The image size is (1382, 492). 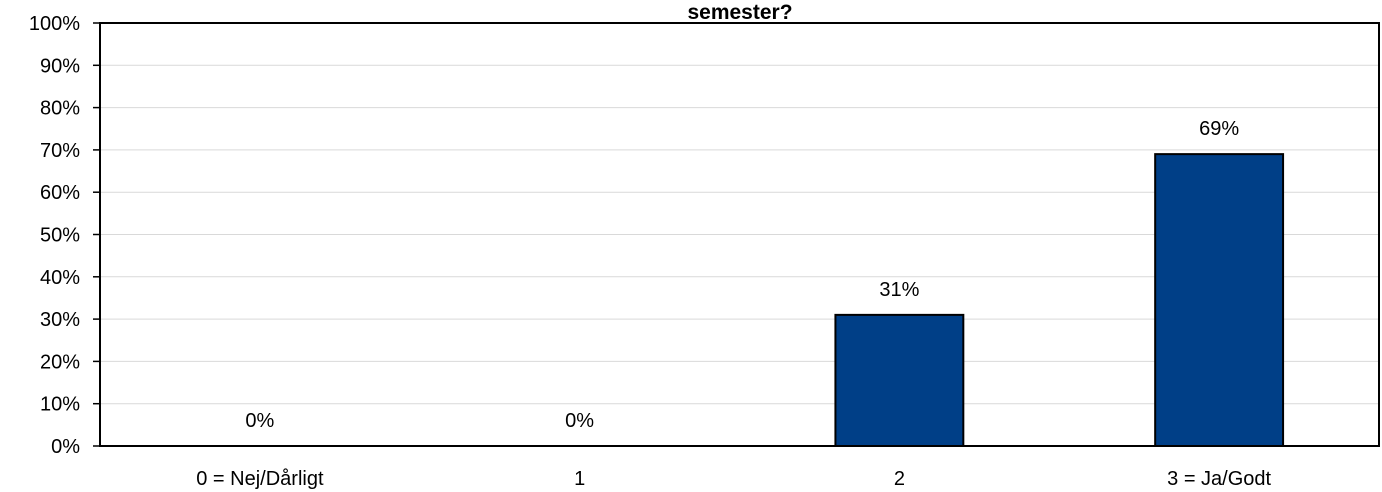 I want to click on x-tick-label: 3 = Ja/Godt, so click(x=1219, y=479).